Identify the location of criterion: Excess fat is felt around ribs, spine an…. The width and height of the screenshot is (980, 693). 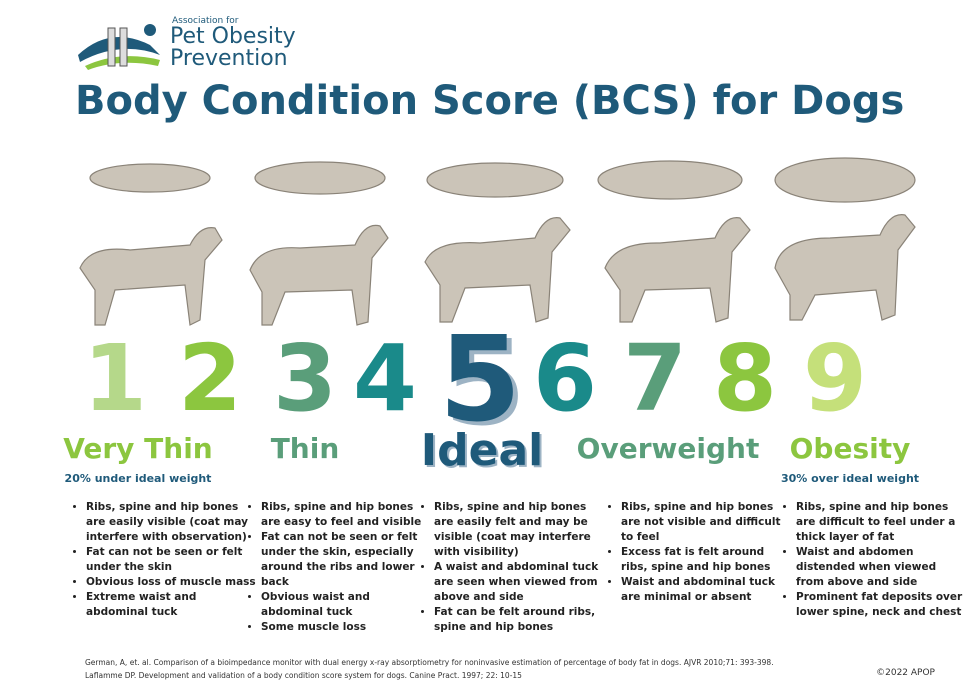
(706, 560).